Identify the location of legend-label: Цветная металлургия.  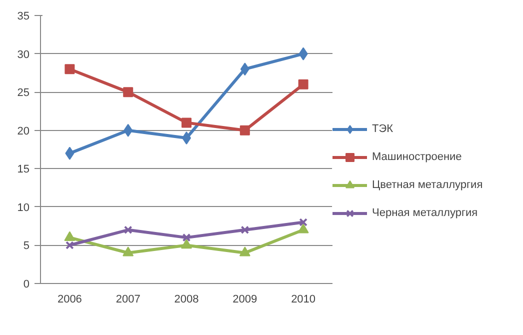
(427, 185).